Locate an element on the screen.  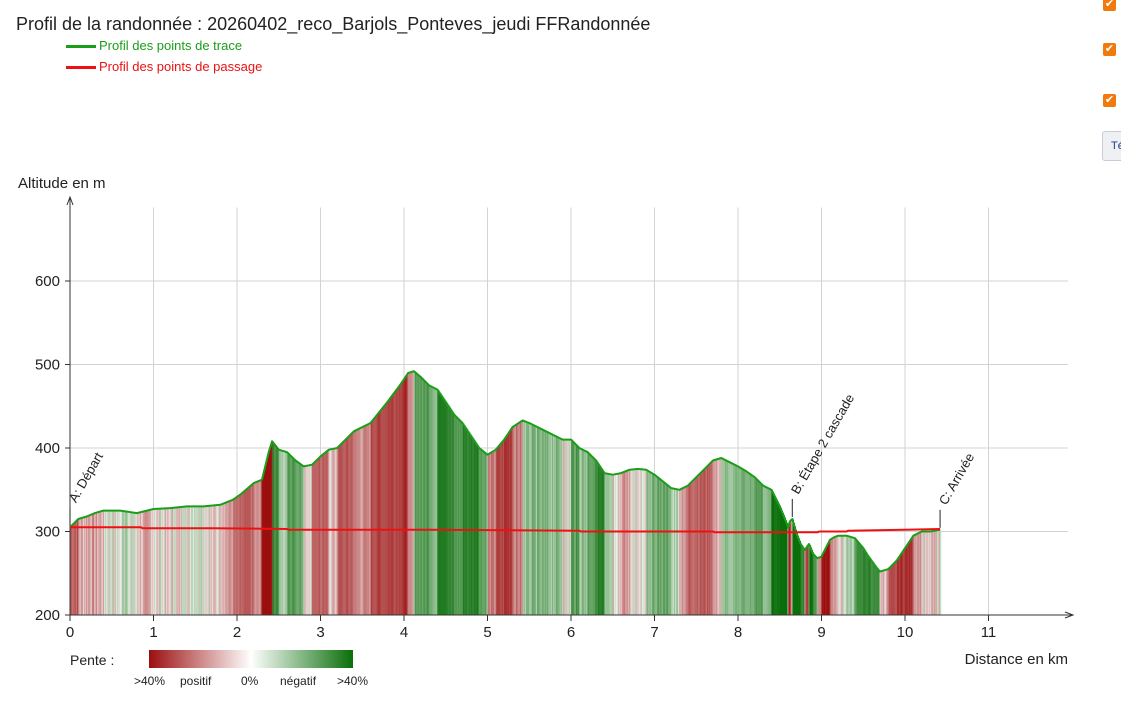
x-axis-arrow is located at coordinates (1069, 615).